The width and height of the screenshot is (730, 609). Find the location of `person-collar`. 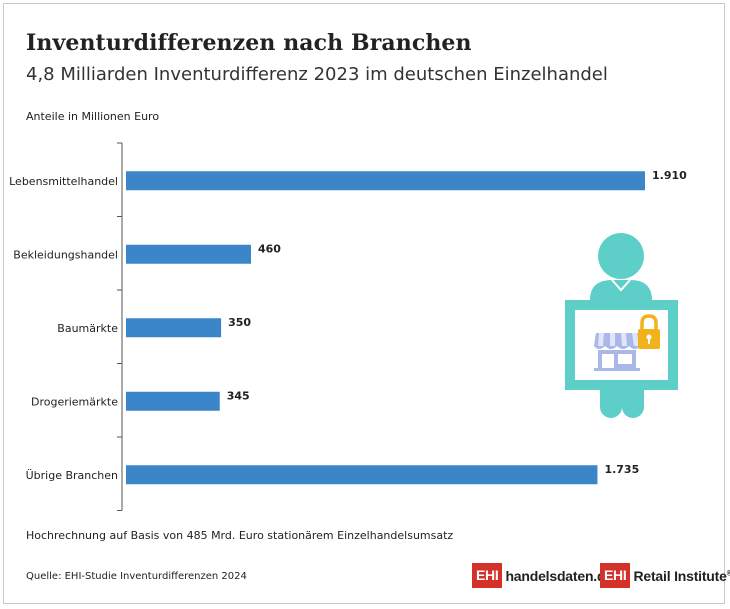

person-collar is located at coordinates (621, 285).